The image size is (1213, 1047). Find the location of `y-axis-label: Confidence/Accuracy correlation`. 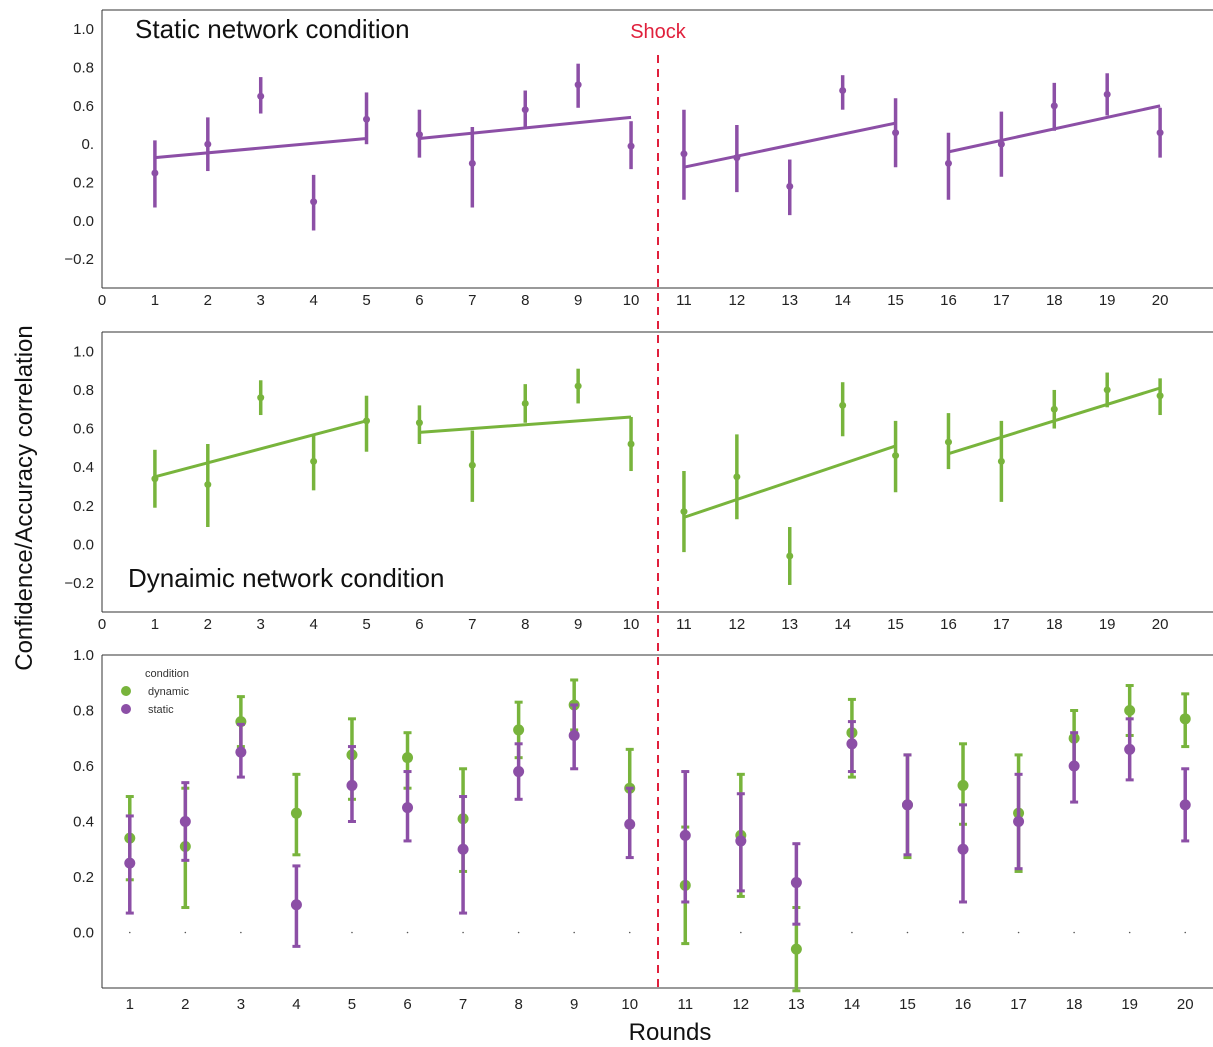

y-axis-label: Confidence/Accuracy correlation is located at coordinates (24, 498).